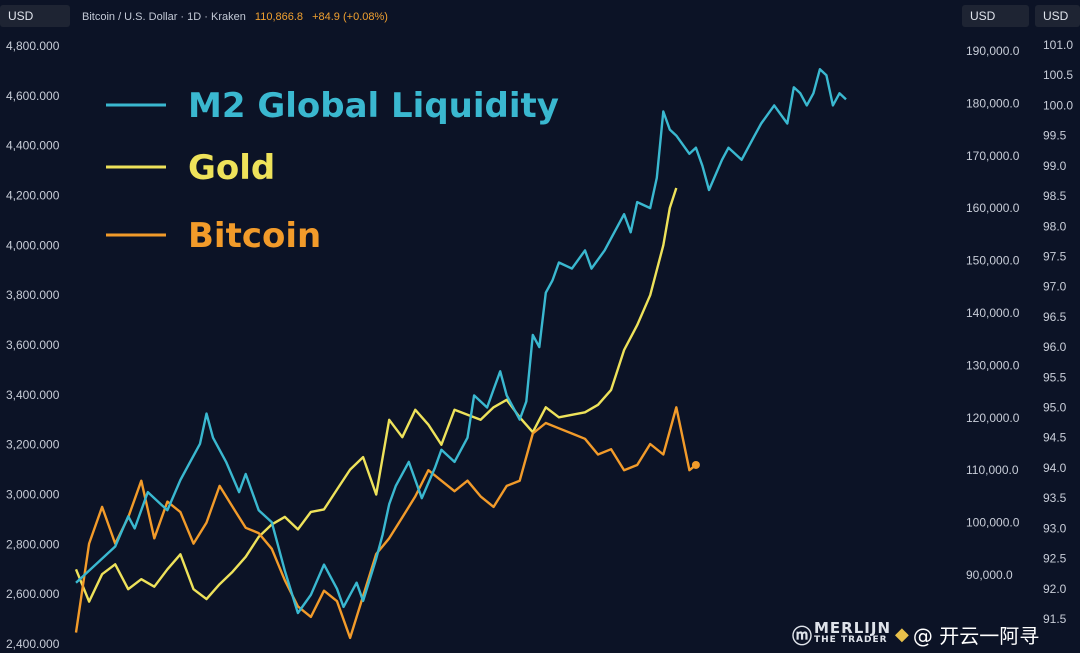 The image size is (1080, 653). Describe the element at coordinates (995, 16) in the screenshot. I see `right-currency-badge-1: USD` at that location.